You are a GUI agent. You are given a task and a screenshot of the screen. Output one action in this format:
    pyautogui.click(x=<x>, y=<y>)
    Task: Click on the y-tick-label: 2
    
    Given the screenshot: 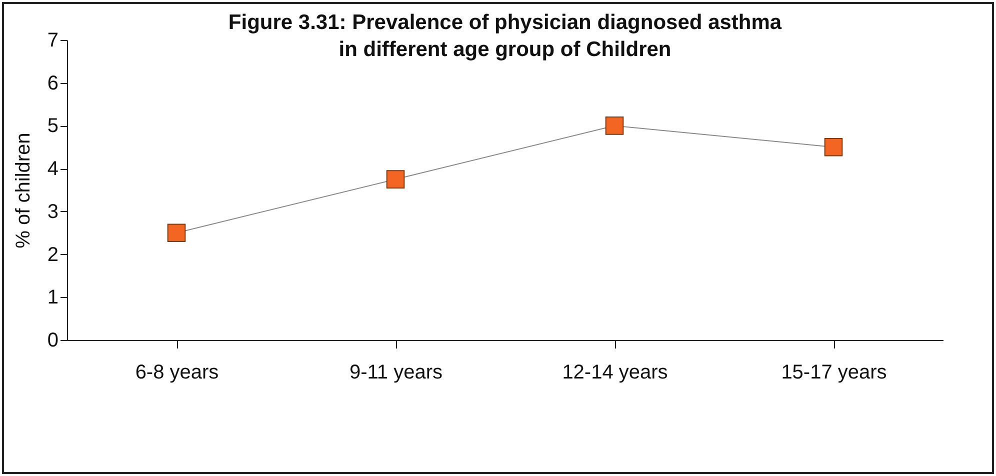 What is the action you would take?
    pyautogui.click(x=52, y=255)
    